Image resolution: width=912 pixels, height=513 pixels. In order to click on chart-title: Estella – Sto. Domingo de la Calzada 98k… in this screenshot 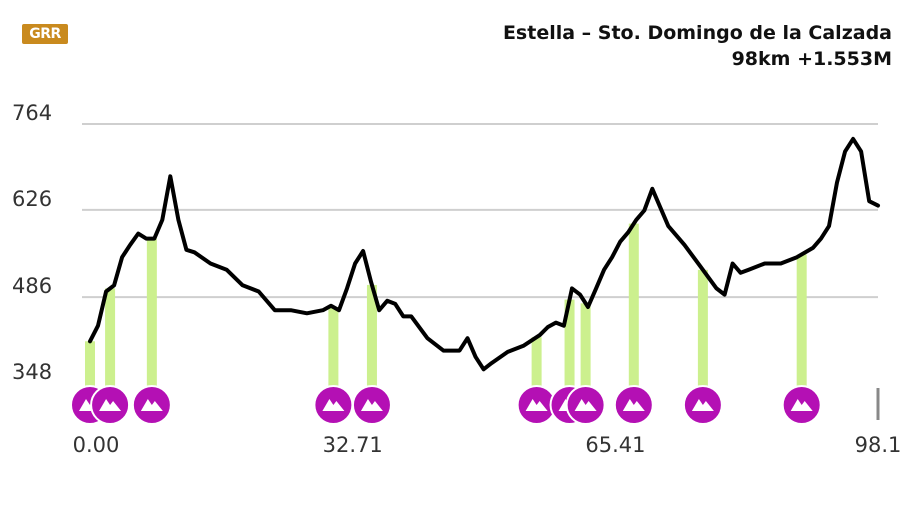, I will do `click(697, 46)`.